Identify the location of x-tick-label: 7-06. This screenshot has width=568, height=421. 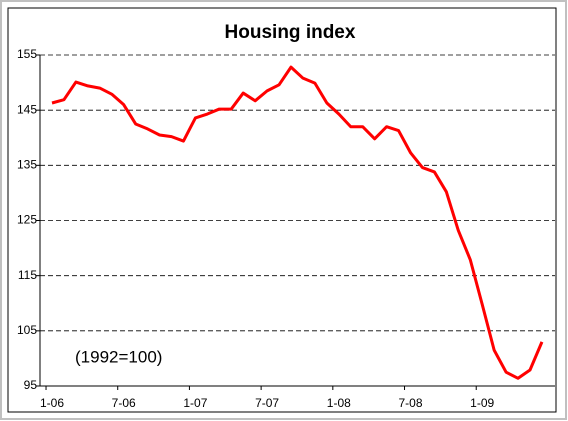
(124, 403).